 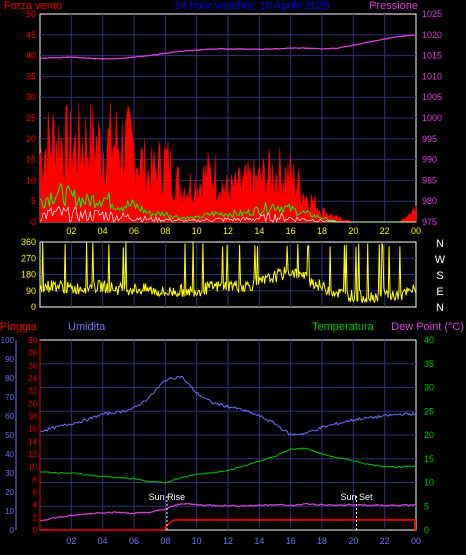 I want to click on humidity-y-tick: 50, so click(x=9, y=435).